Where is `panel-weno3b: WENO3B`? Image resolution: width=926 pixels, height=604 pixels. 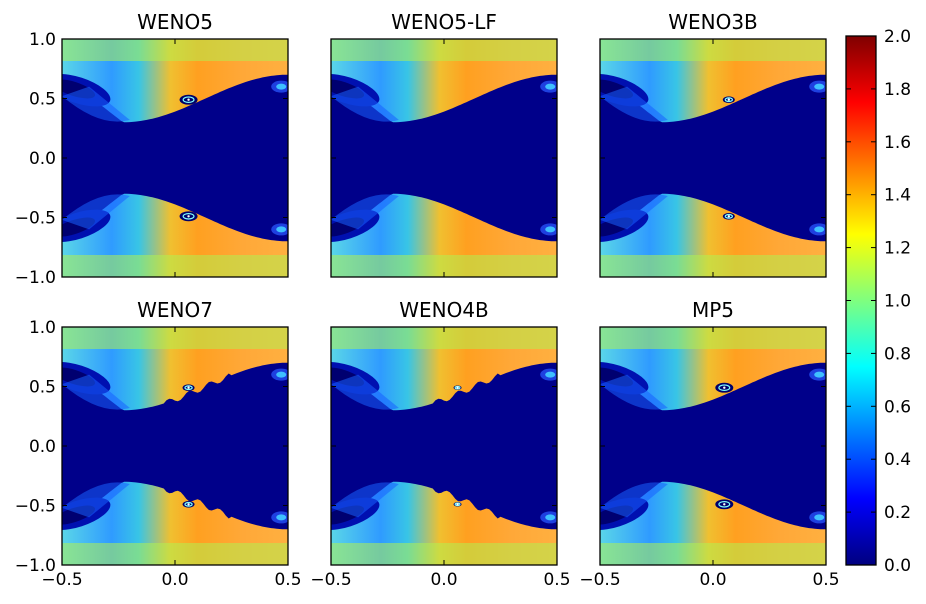 panel-weno3b: WENO3B is located at coordinates (713, 144).